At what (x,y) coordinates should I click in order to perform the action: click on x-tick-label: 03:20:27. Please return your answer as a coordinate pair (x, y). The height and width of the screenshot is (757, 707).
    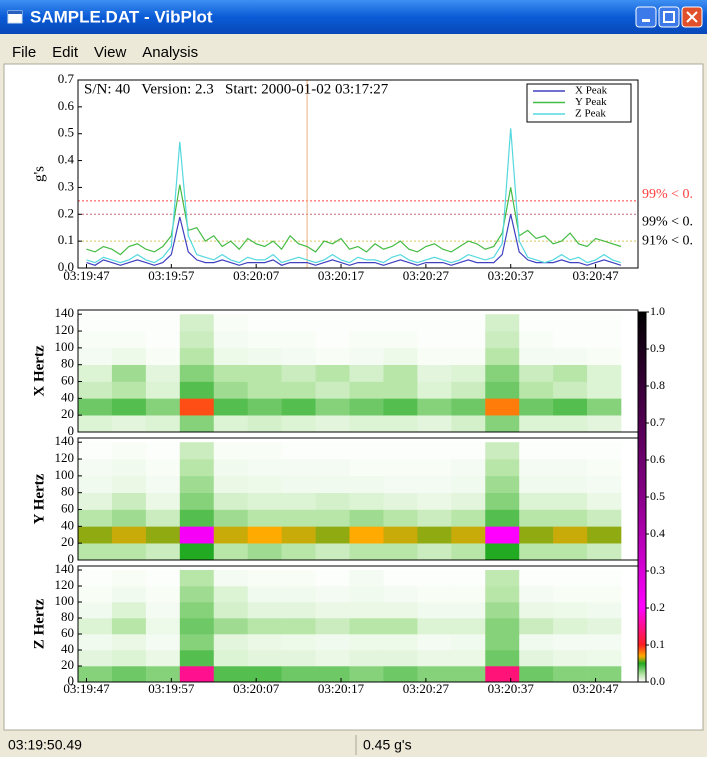
    Looking at the image, I should click on (426, 688).